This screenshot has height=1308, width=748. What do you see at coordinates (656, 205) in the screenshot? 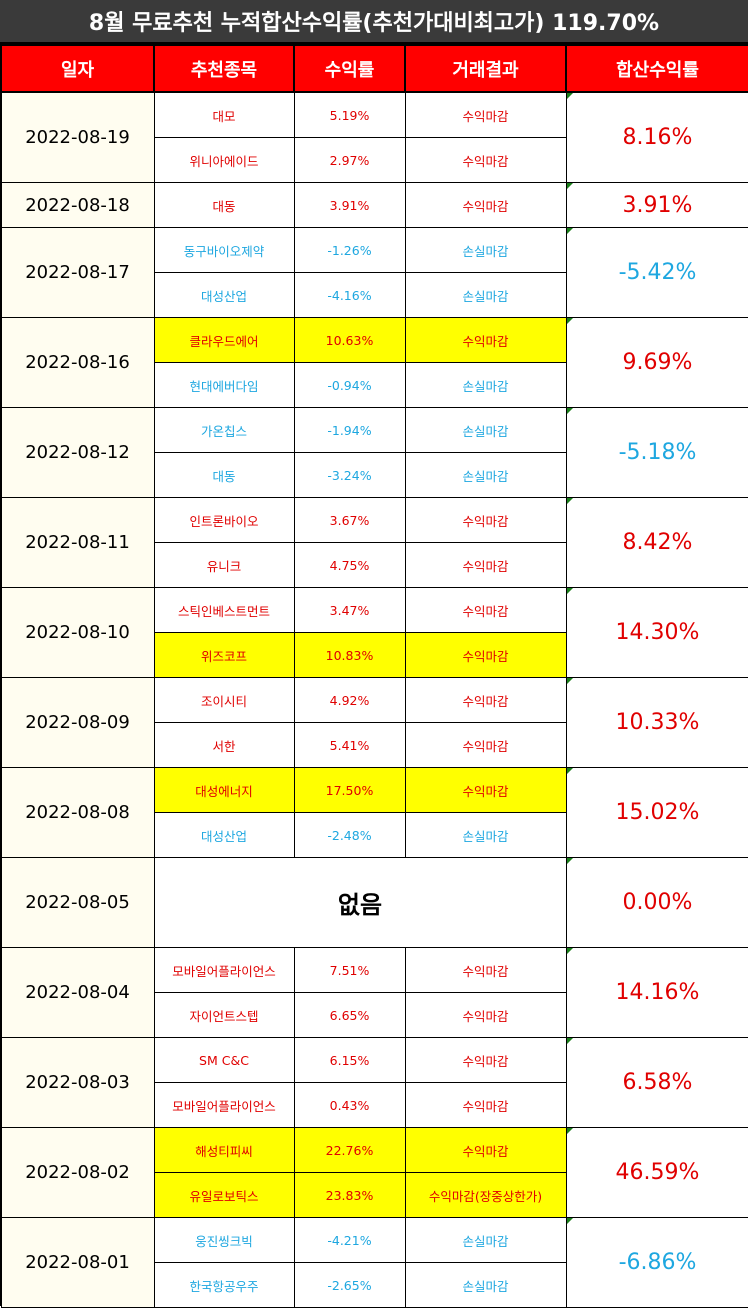
I see `total-return-cell: 3.91%` at bounding box center [656, 205].